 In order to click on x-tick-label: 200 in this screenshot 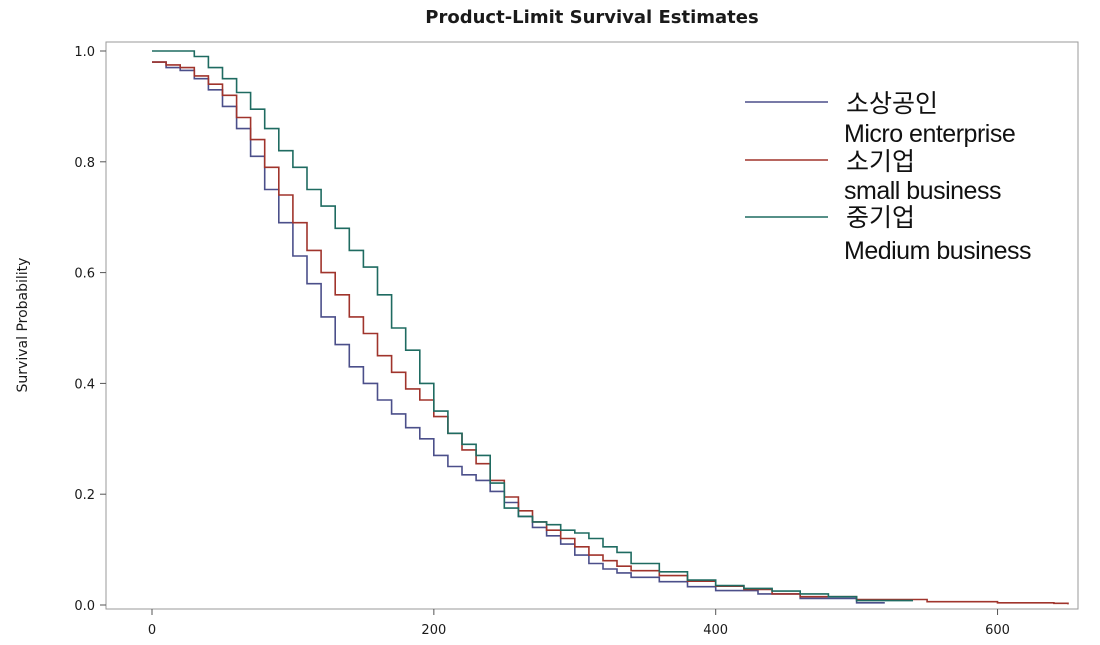, I will do `click(433, 630)`.